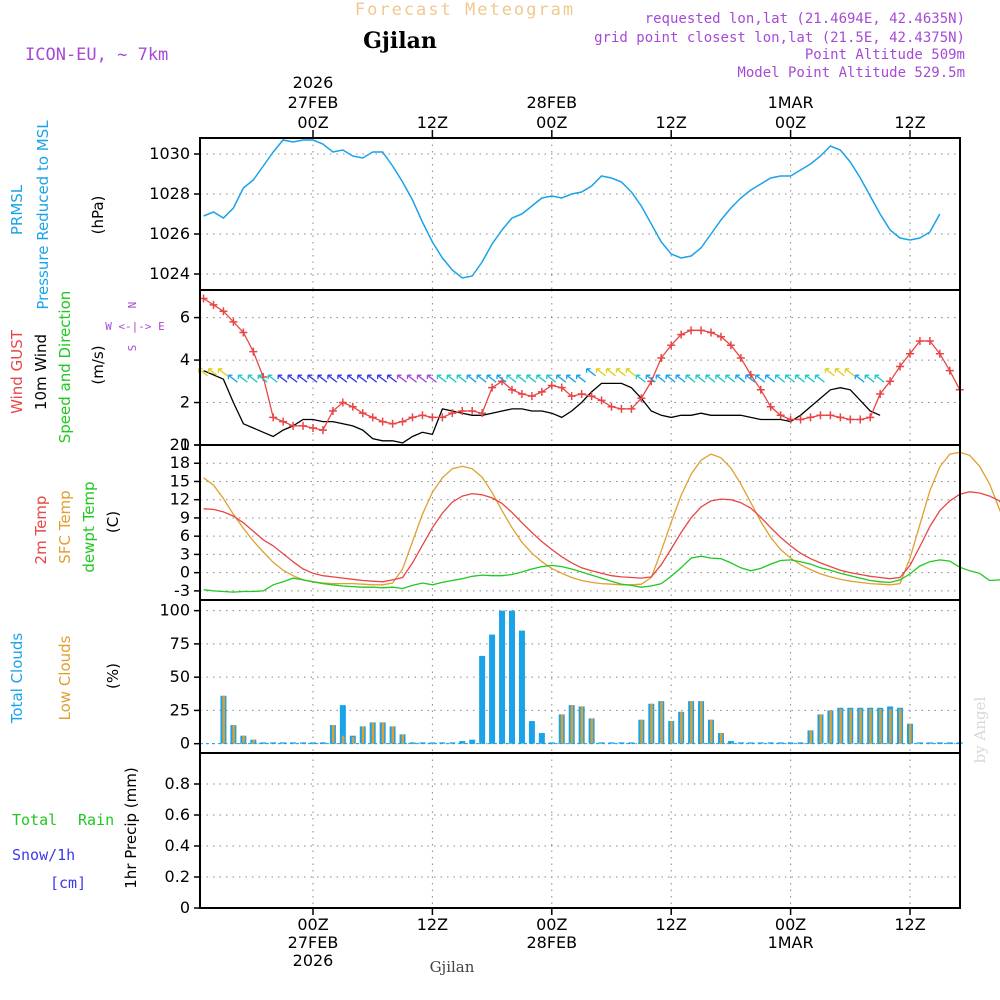 This screenshot has width=1000, height=1000. Describe the element at coordinates (132, 348) in the screenshot. I see `compass-s: S` at that location.